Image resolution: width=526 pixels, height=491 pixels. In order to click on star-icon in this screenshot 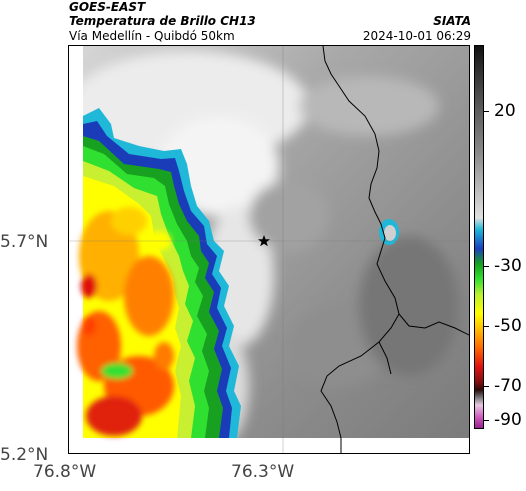, I will do `click(264, 241)`.